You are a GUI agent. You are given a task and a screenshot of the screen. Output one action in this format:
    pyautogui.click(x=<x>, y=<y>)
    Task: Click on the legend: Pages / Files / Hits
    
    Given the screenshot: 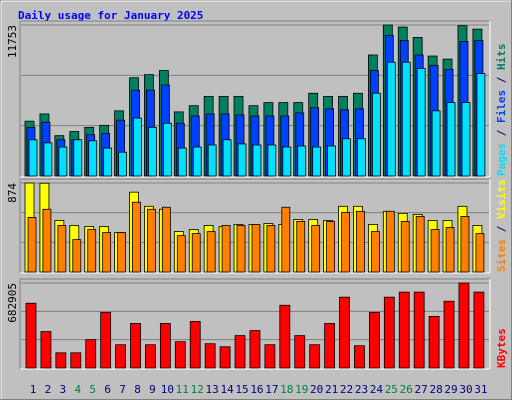 What is the action you would take?
    pyautogui.click(x=501, y=110)
    